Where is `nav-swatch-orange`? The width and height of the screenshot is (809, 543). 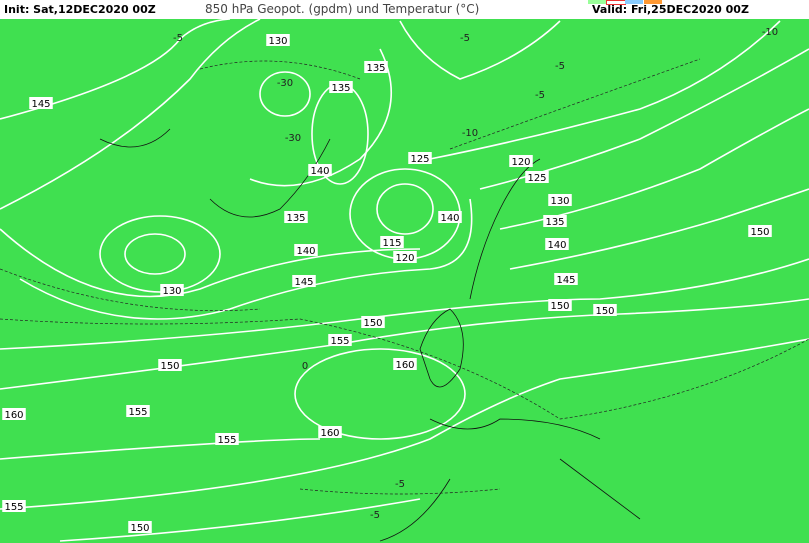
nav-swatch-orange is located at coordinates (653, 2).